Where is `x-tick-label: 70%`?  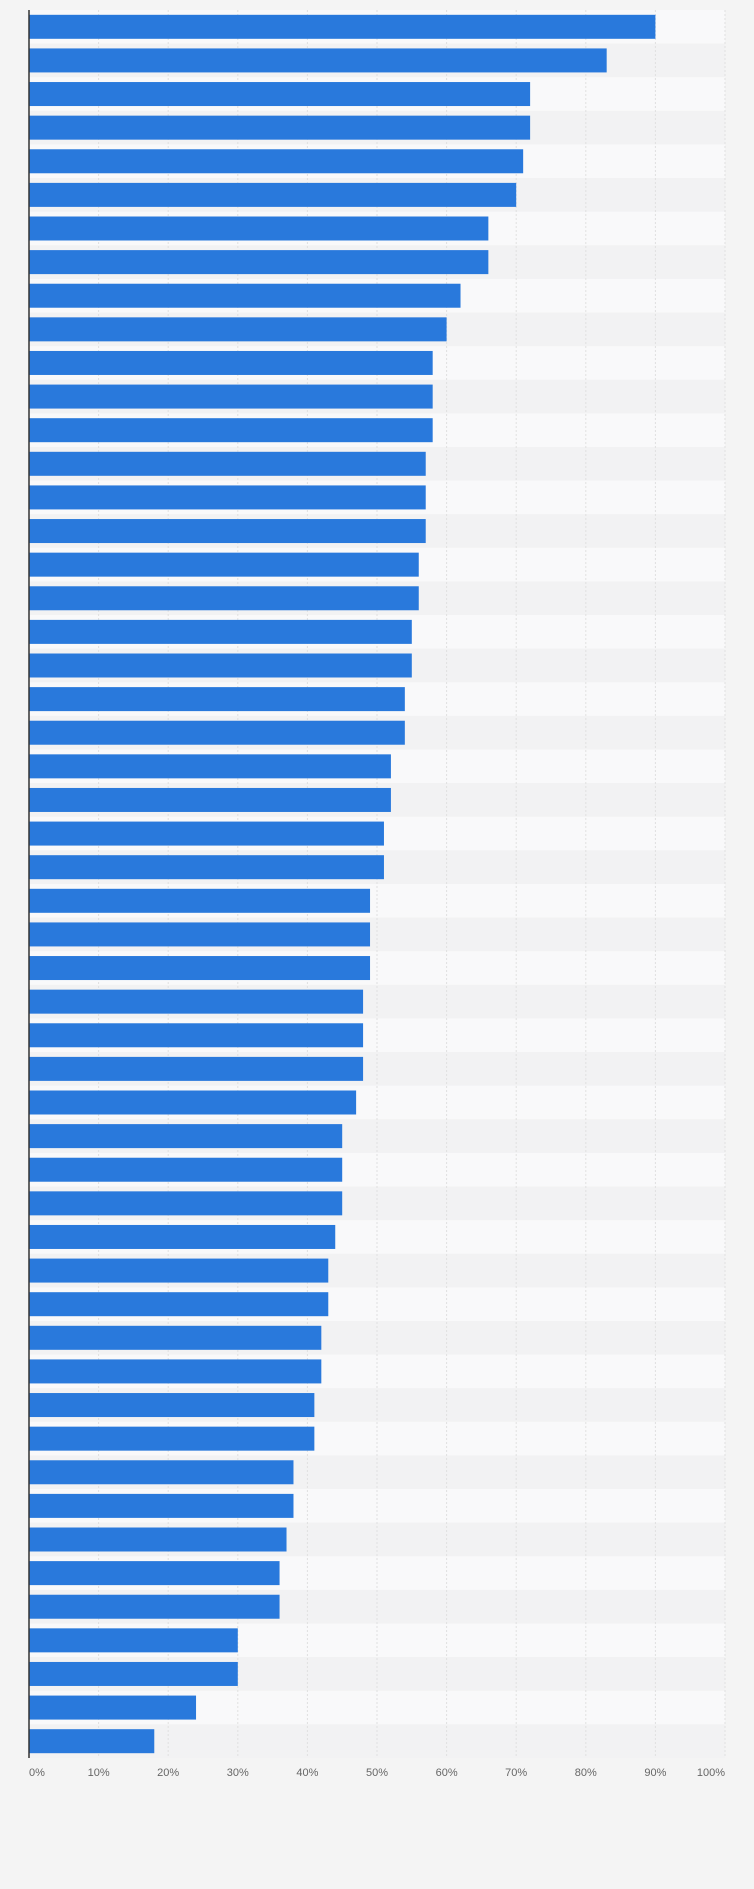
x-tick-label: 70% is located at coordinates (516, 1773).